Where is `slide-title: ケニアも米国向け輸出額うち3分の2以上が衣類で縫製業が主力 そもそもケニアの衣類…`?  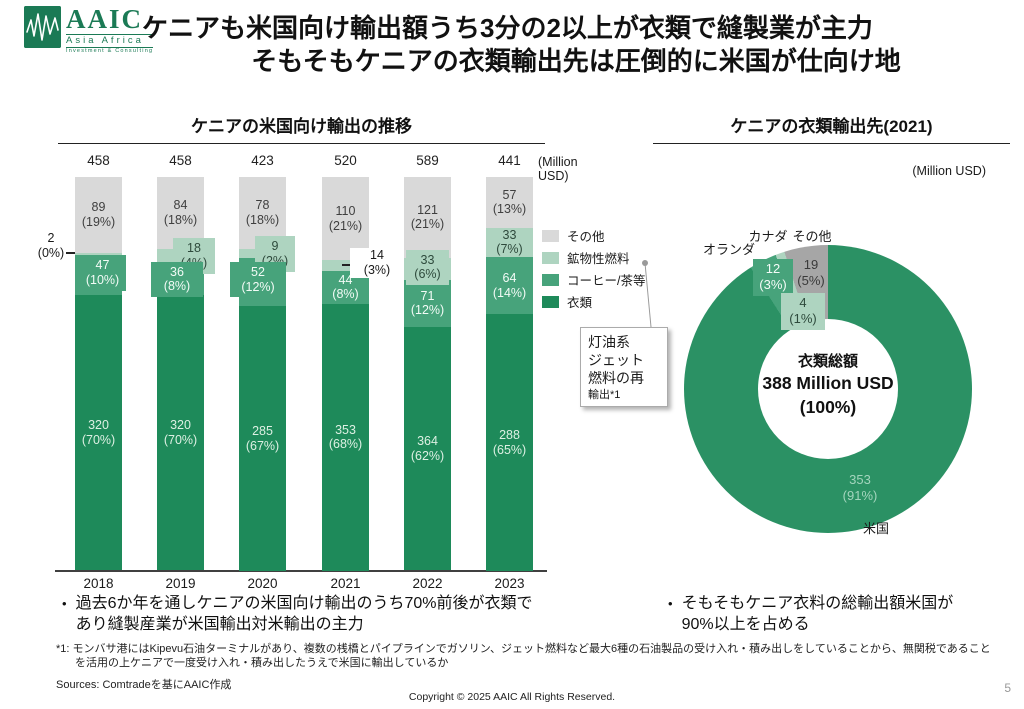
slide-title: ケニアも米国向け輸出額うち3分の2以上が衣類で縫製業が主力 そもそもケニアの衣類… is located at coordinates (576, 45).